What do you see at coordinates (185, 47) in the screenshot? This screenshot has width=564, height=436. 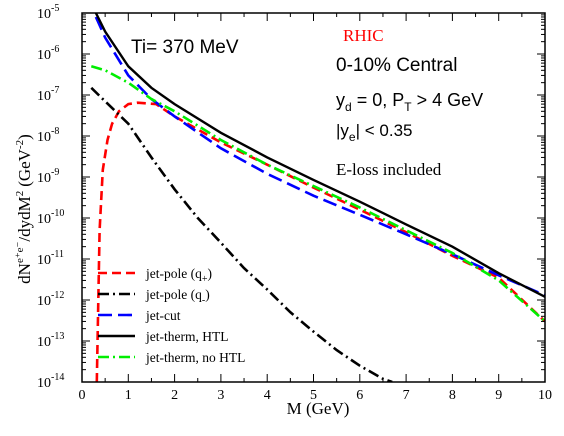 I see `temperature-annotation: Ti= 370 MeV` at bounding box center [185, 47].